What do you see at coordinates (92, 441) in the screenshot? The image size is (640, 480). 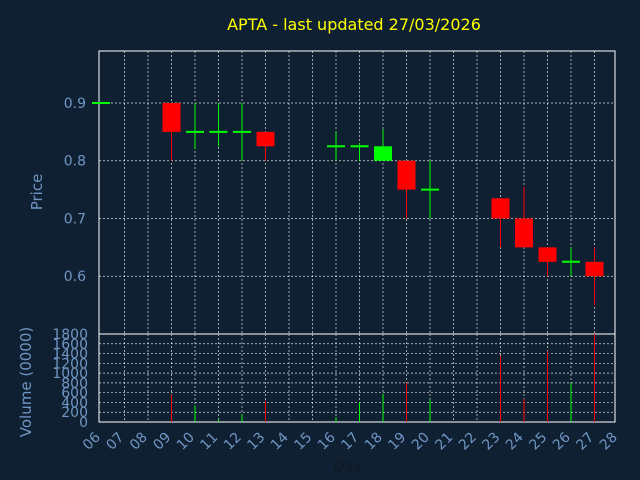 I see `x-tick-label: 06` at bounding box center [92, 441].